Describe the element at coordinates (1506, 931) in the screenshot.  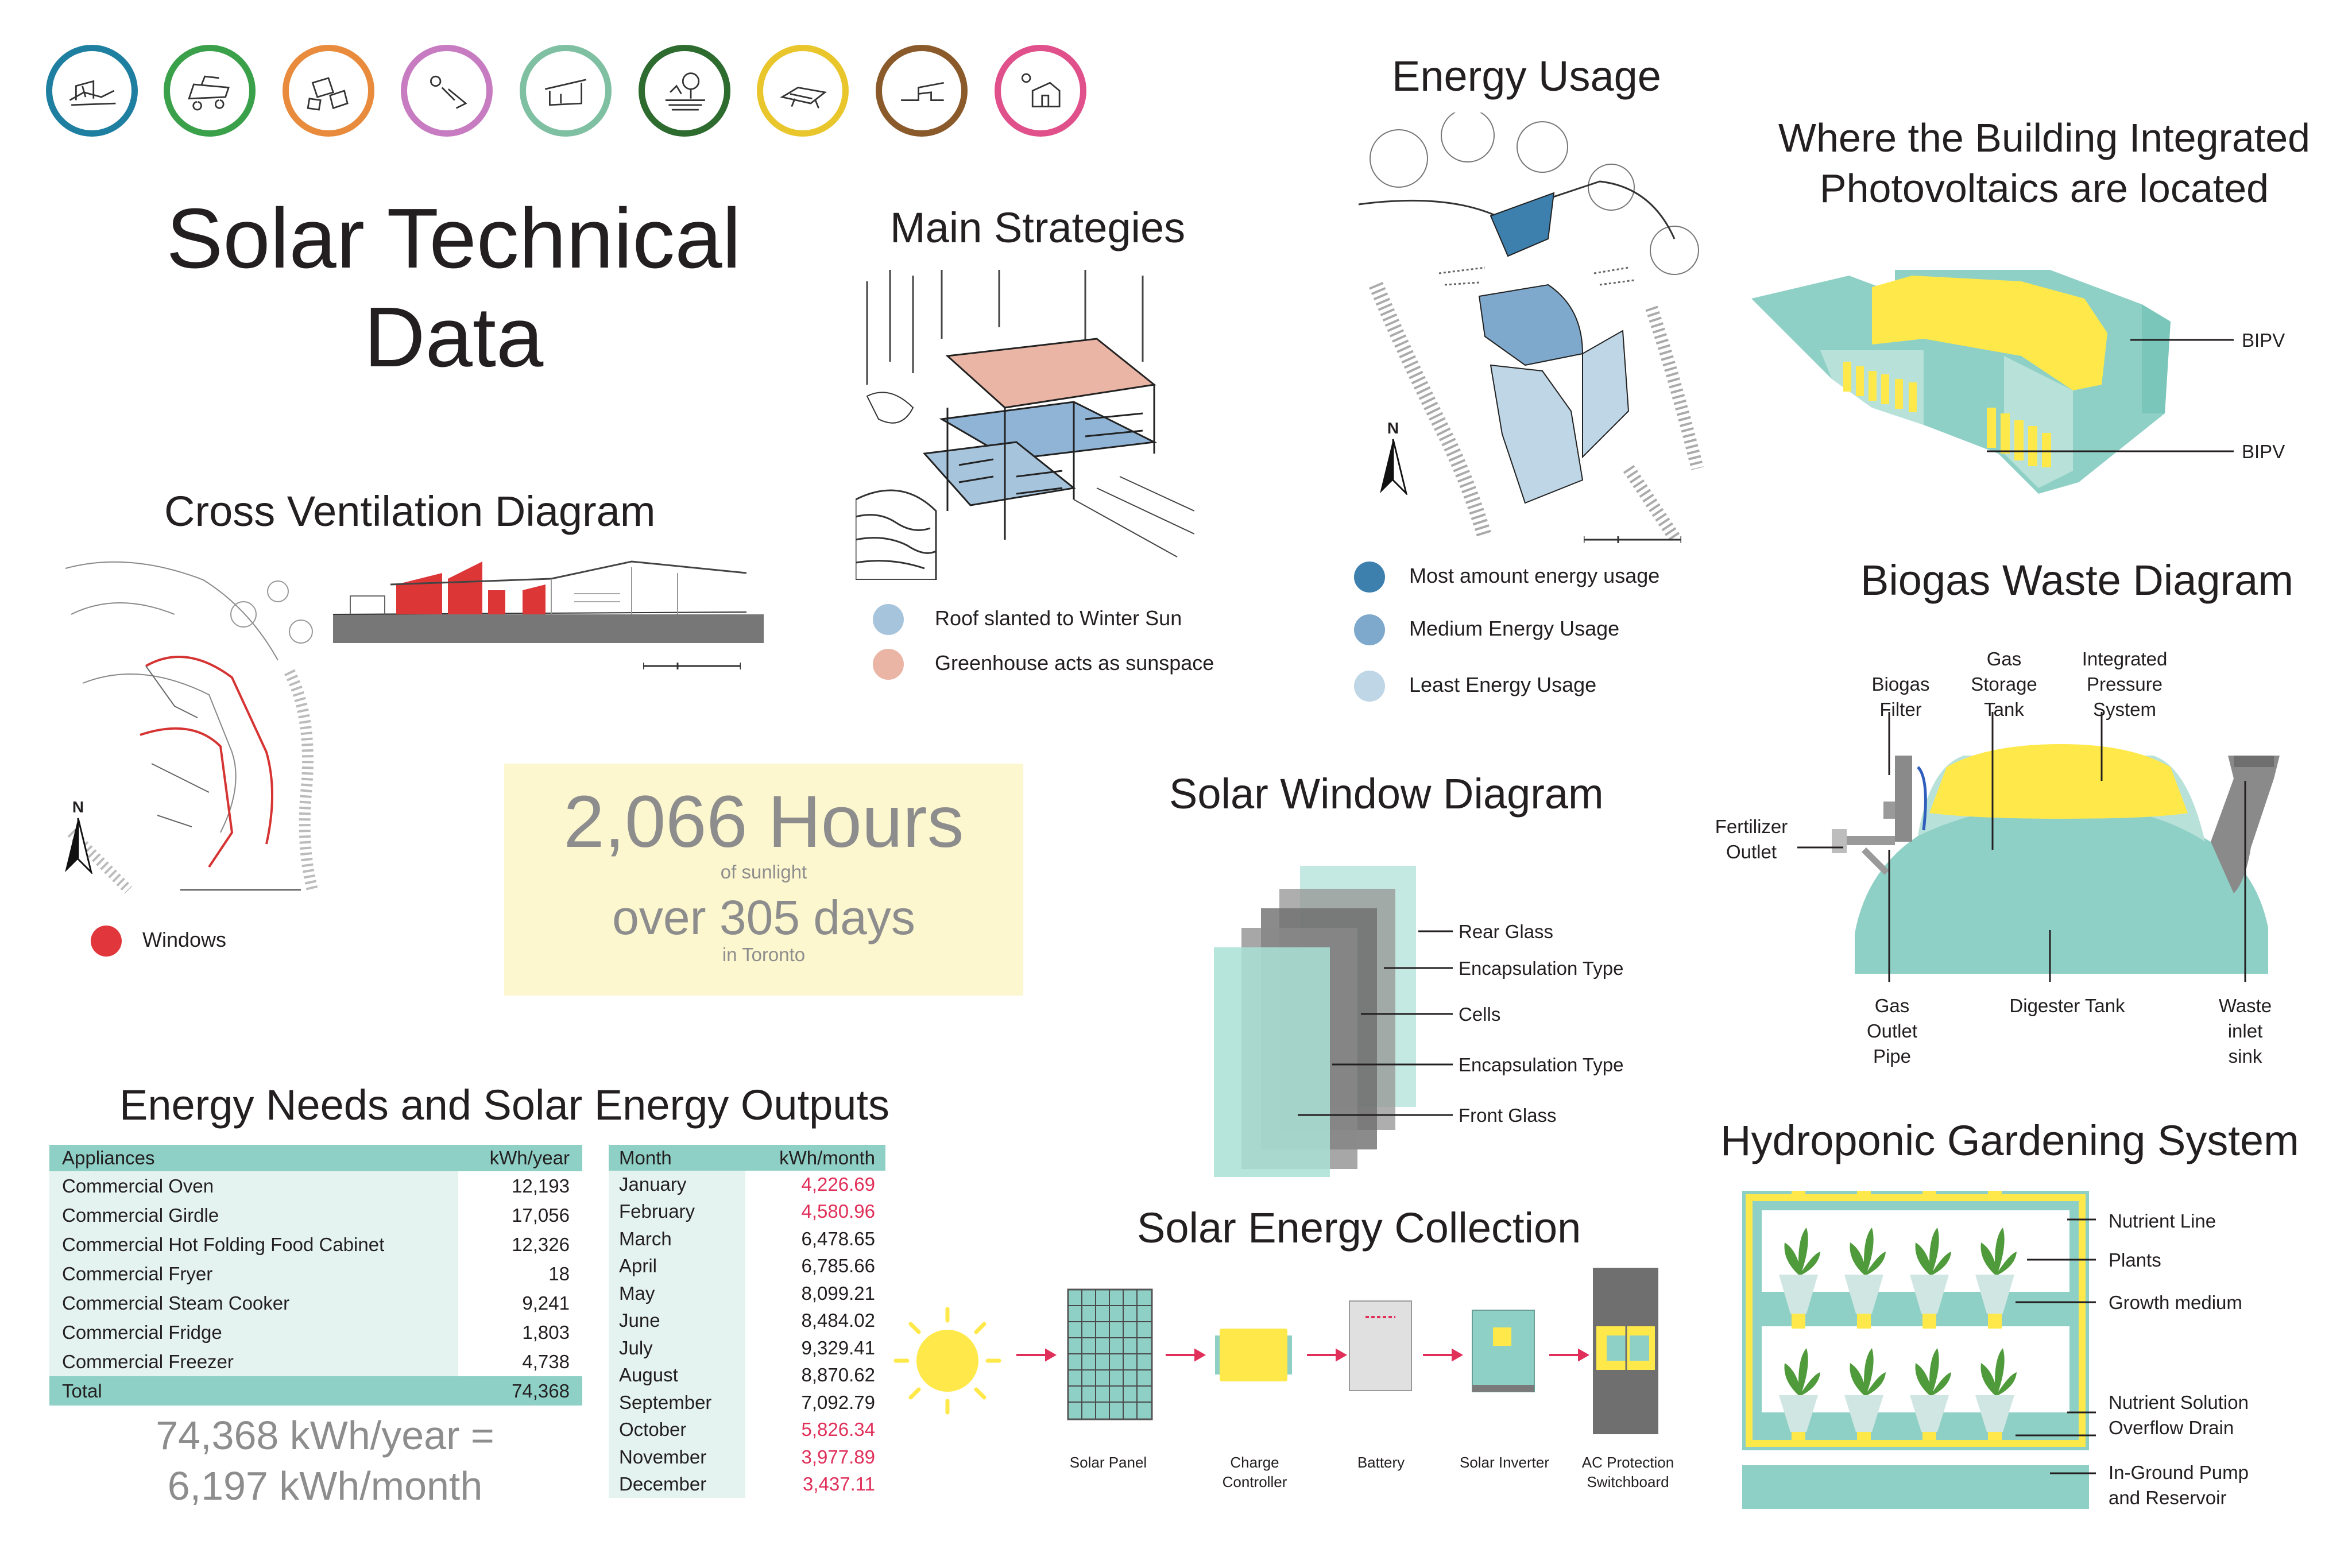
I see `layer-rear-glass: Rear Glass` at that location.